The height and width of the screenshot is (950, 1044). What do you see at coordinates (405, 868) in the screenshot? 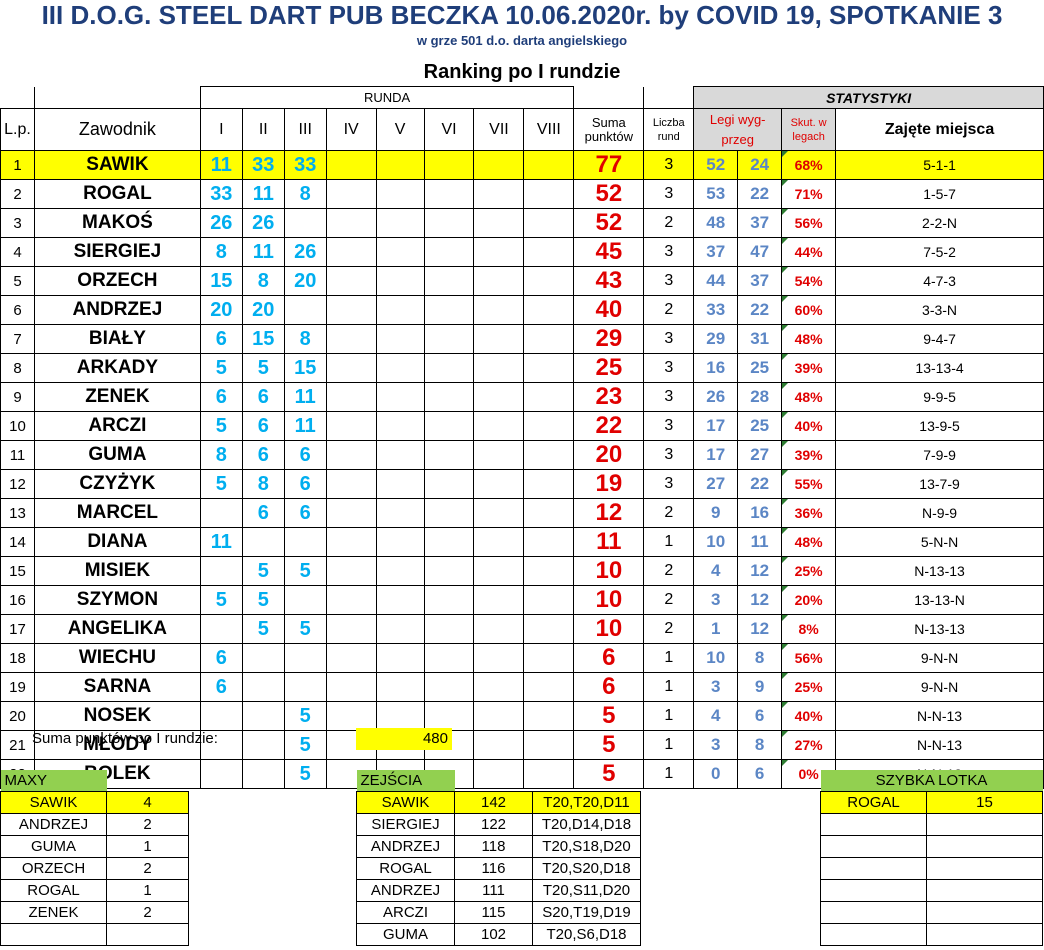
I see `zejscie-player: ROGAL` at bounding box center [405, 868].